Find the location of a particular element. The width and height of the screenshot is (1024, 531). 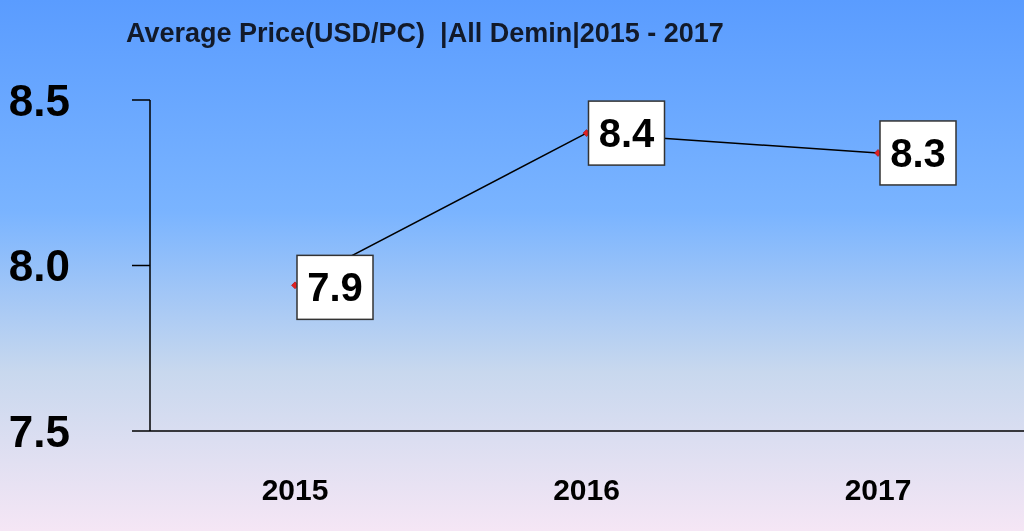

data-label: 8.3 is located at coordinates (918, 152).